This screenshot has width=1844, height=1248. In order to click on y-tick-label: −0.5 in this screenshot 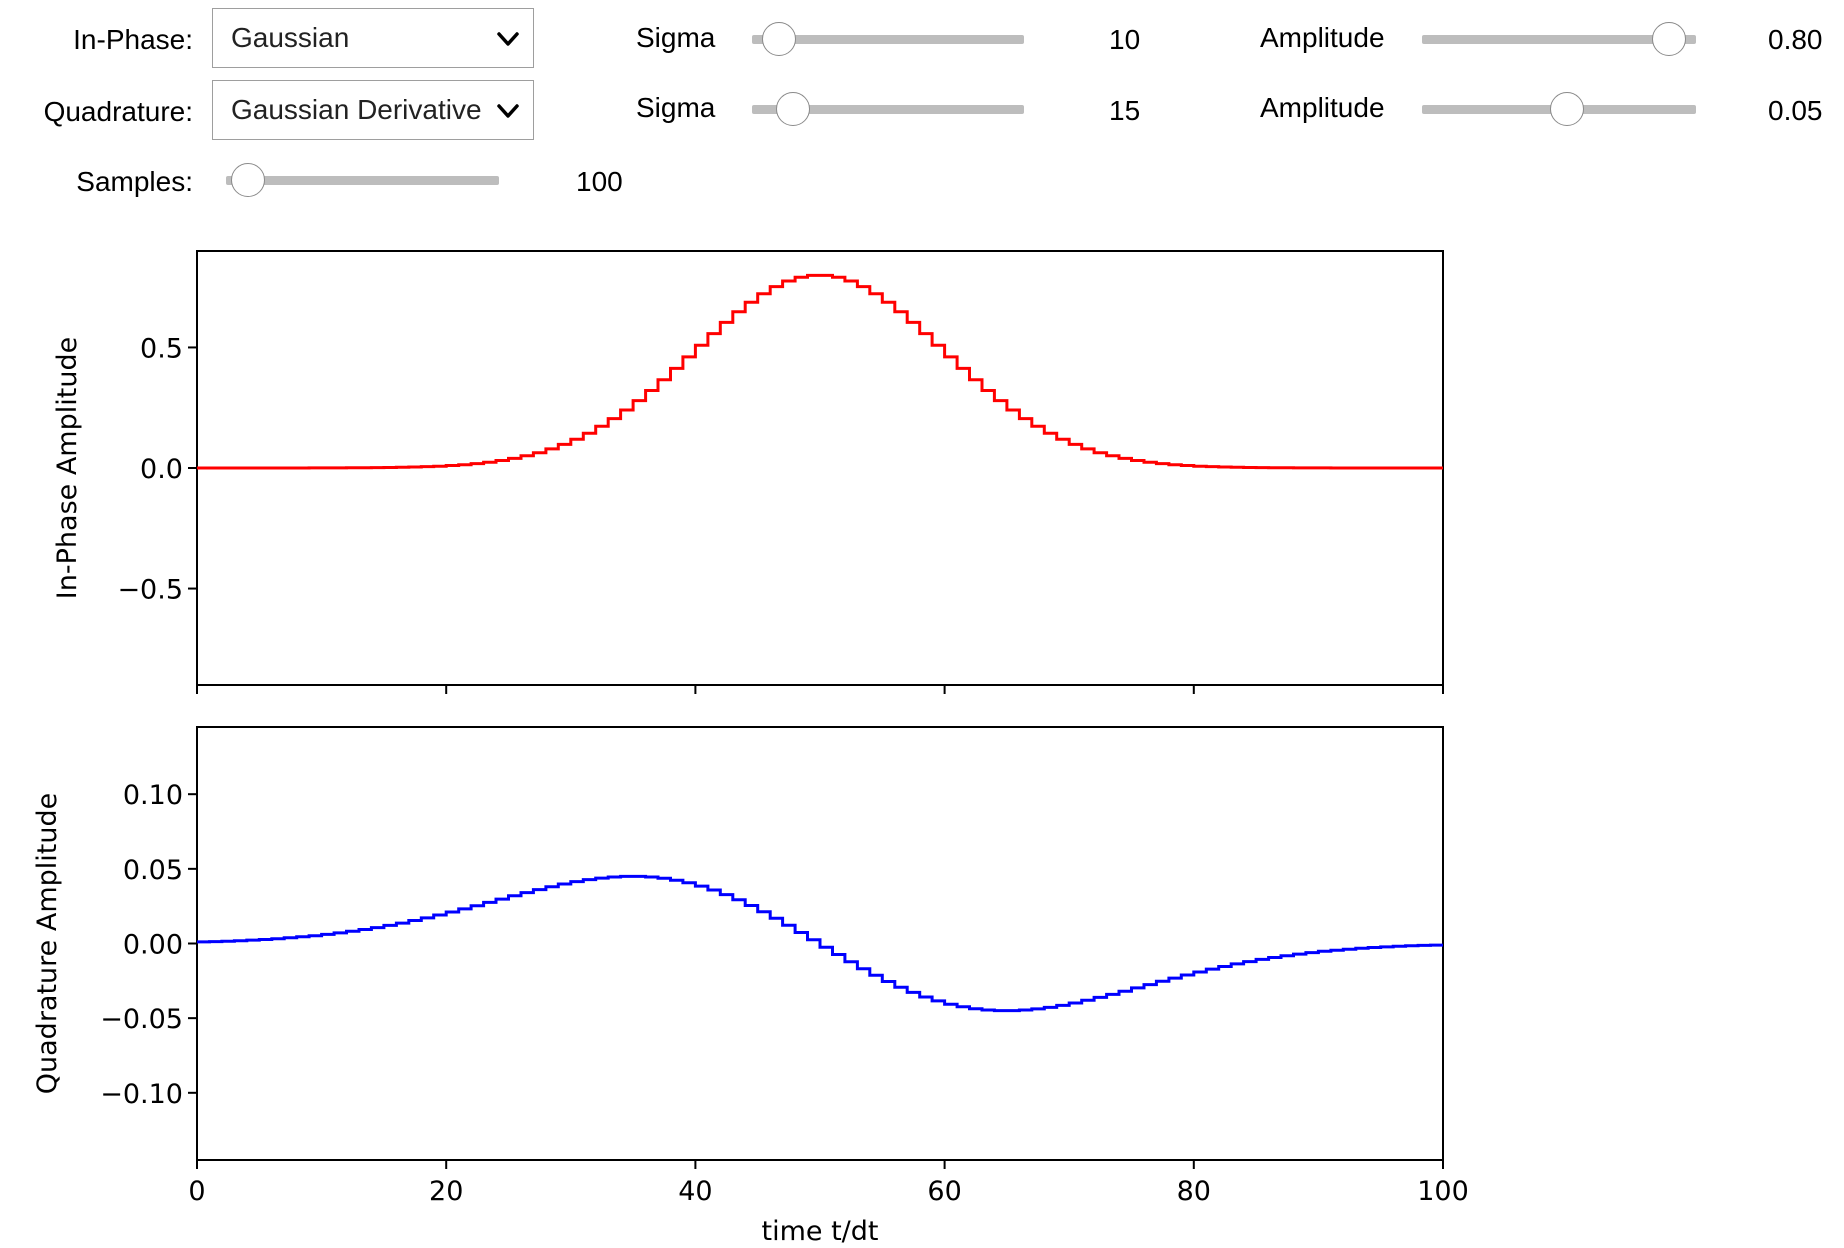, I will do `click(150, 590)`.